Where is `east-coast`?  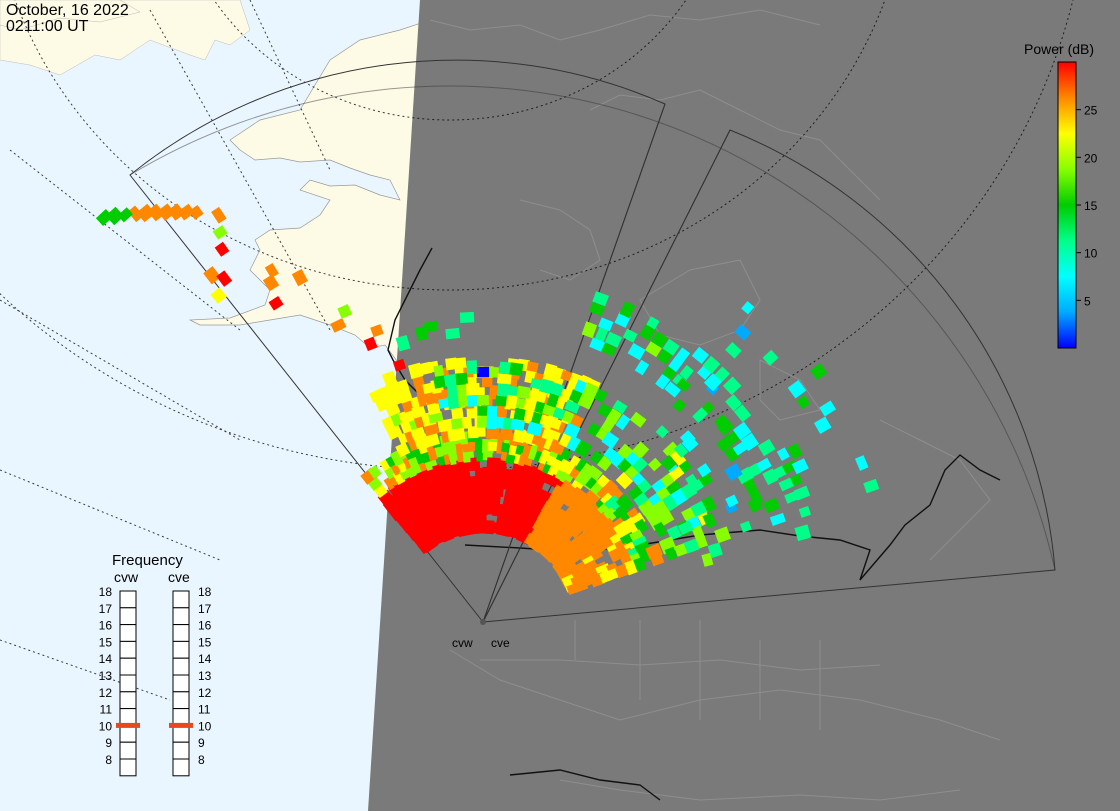 east-coast is located at coordinates (930, 517).